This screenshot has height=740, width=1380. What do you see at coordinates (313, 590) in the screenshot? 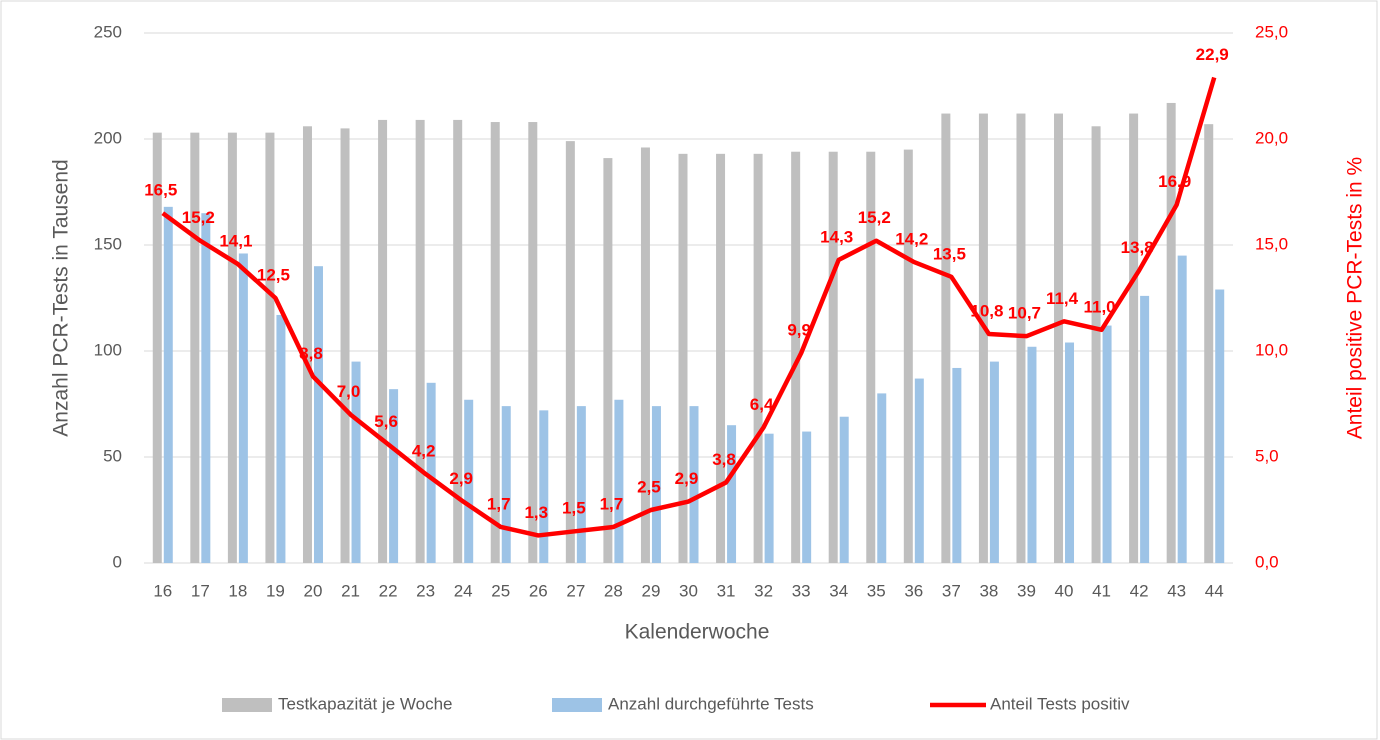
I see `x-tick-label: 20` at bounding box center [313, 590].